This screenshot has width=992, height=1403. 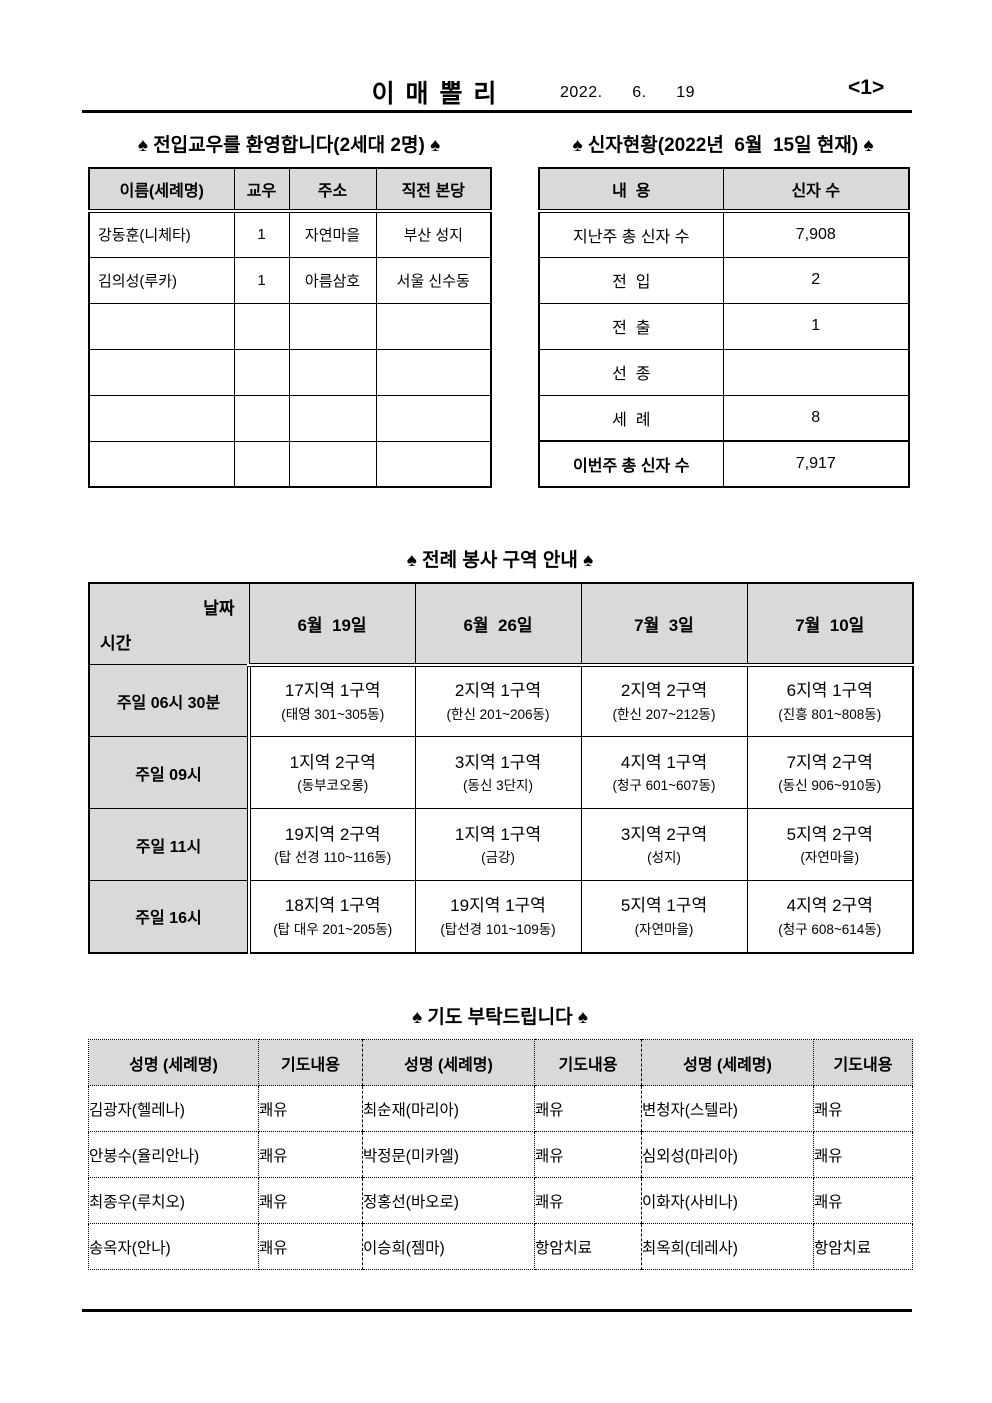 What do you see at coordinates (830, 929) in the screenshot?
I see `zone-detail: (청구 608~614동)` at bounding box center [830, 929].